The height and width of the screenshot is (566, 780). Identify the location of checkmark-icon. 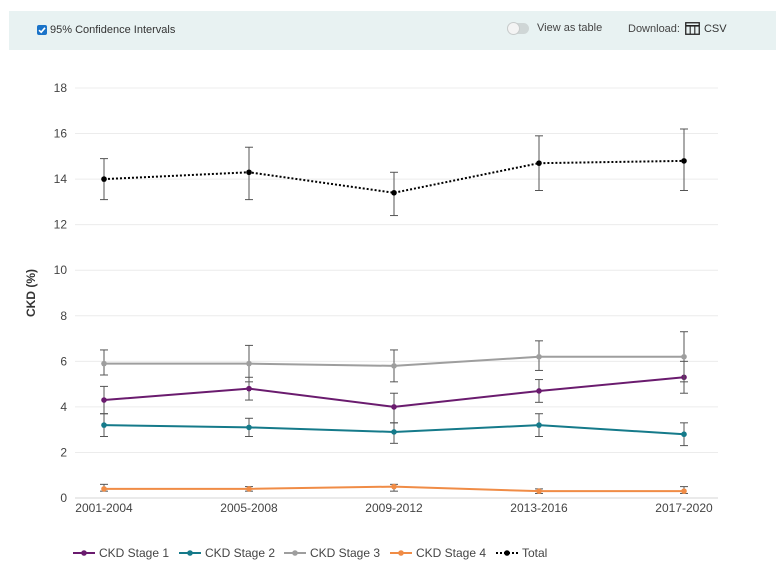
(42, 30).